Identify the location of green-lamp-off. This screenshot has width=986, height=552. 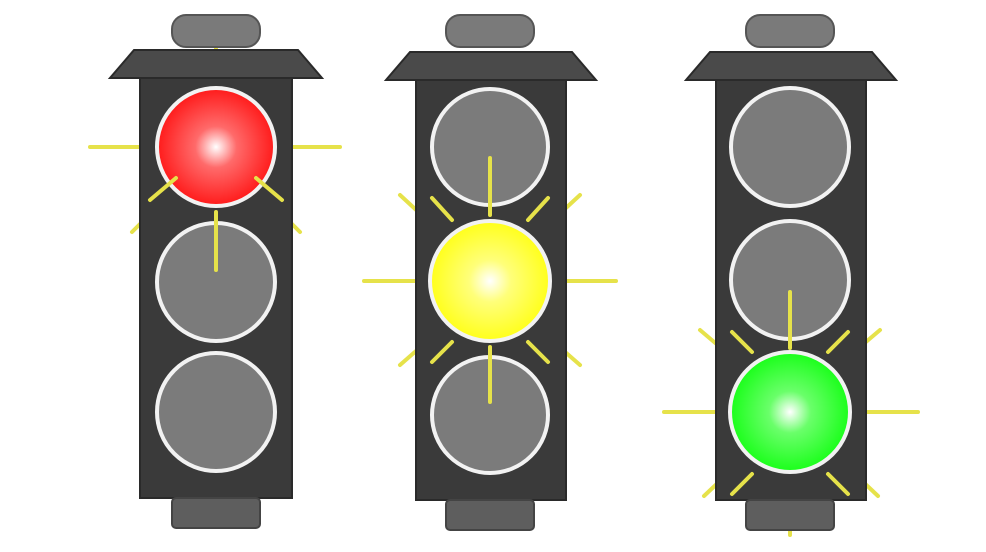
(216, 412).